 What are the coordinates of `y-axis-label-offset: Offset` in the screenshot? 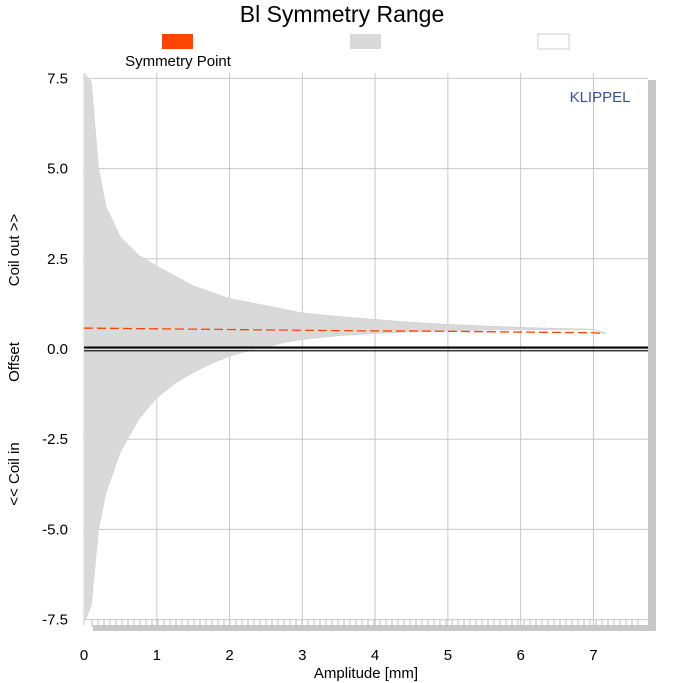 It's located at (14, 361).